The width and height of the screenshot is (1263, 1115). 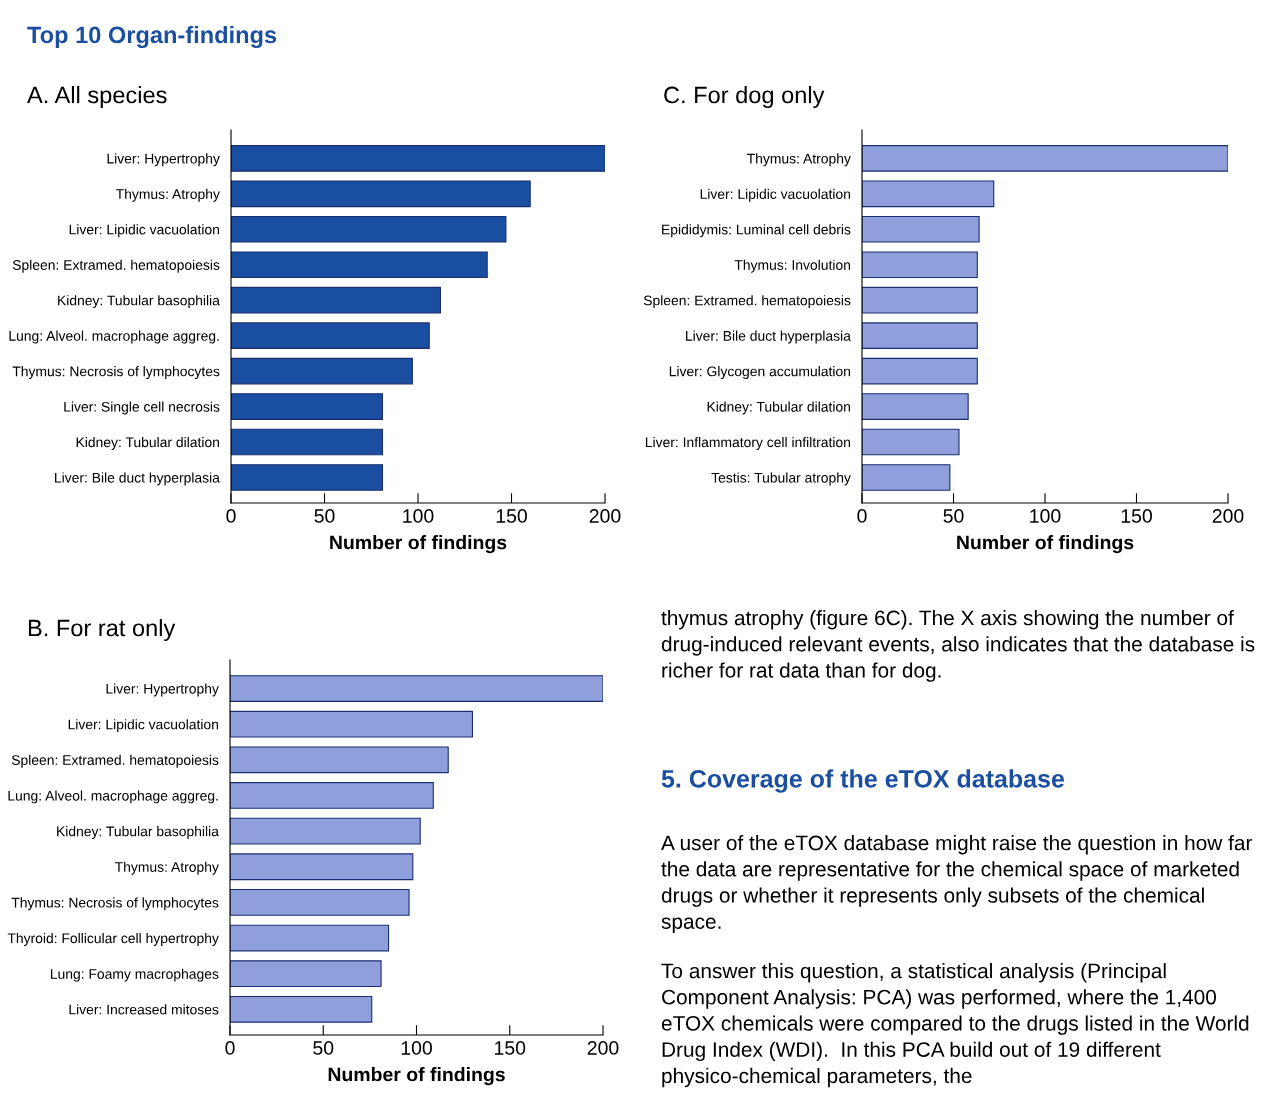 What do you see at coordinates (747, 443) in the screenshot?
I see `y-tick-label: Liver: Inflammatory cell infiltration` at bounding box center [747, 443].